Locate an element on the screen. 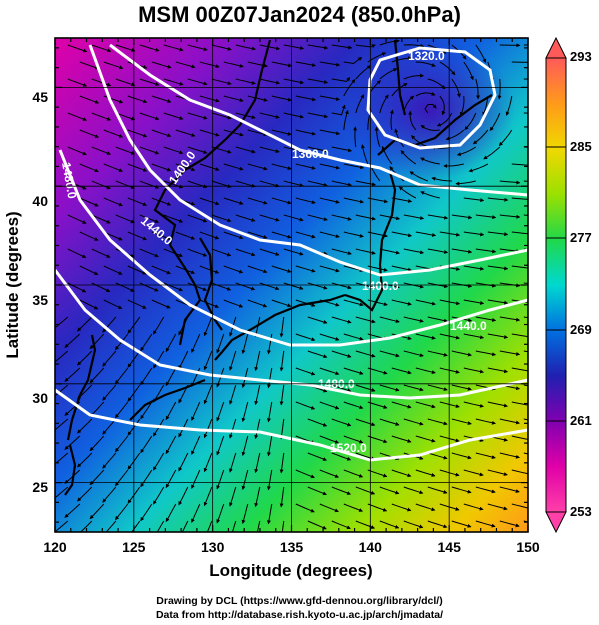 This screenshot has height=625, width=599. colorbar: 293 285 277 269 261 253 is located at coordinates (568, 285).